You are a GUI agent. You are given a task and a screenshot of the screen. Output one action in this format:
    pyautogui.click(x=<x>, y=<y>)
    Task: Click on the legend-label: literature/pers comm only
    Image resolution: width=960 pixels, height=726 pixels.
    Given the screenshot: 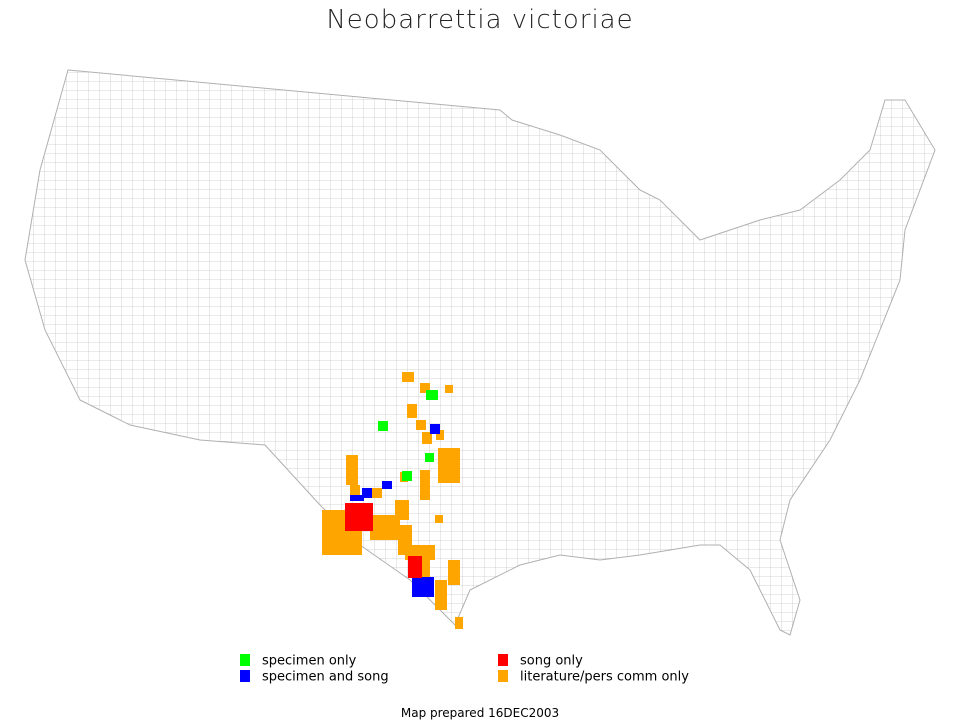 What is the action you would take?
    pyautogui.click(x=604, y=677)
    